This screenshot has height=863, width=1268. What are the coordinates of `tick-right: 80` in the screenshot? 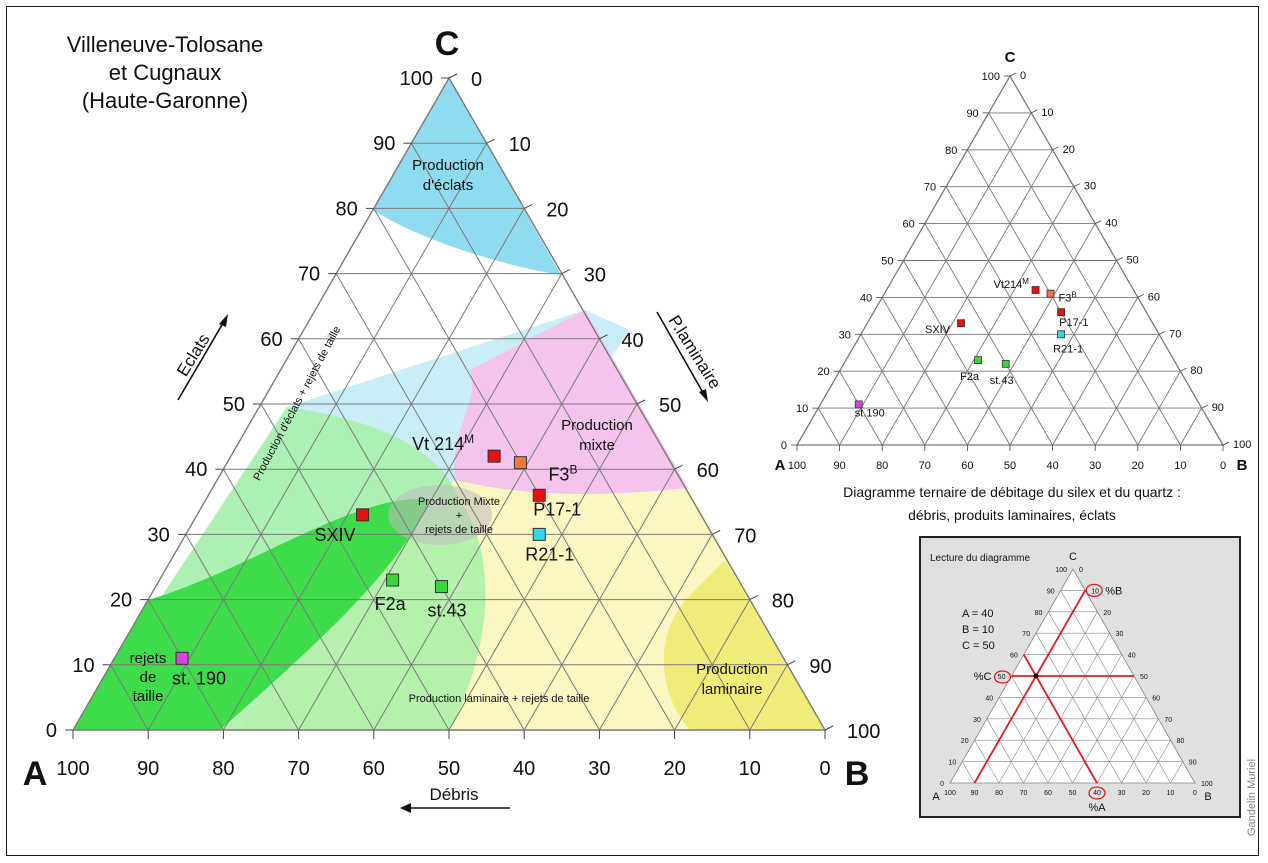 It's located at (783, 602).